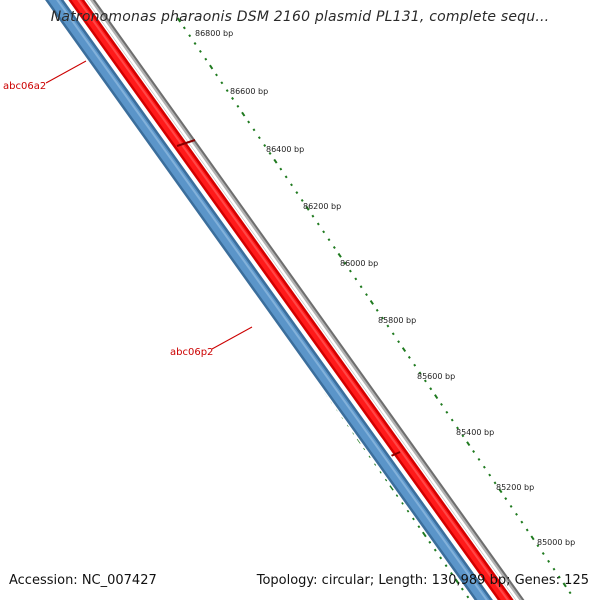 Image resolution: width=600 pixels, height=600 pixels. Describe the element at coordinates (211, 342) in the screenshot. I see `gene-label-abc06p2: abc06p2` at that location.